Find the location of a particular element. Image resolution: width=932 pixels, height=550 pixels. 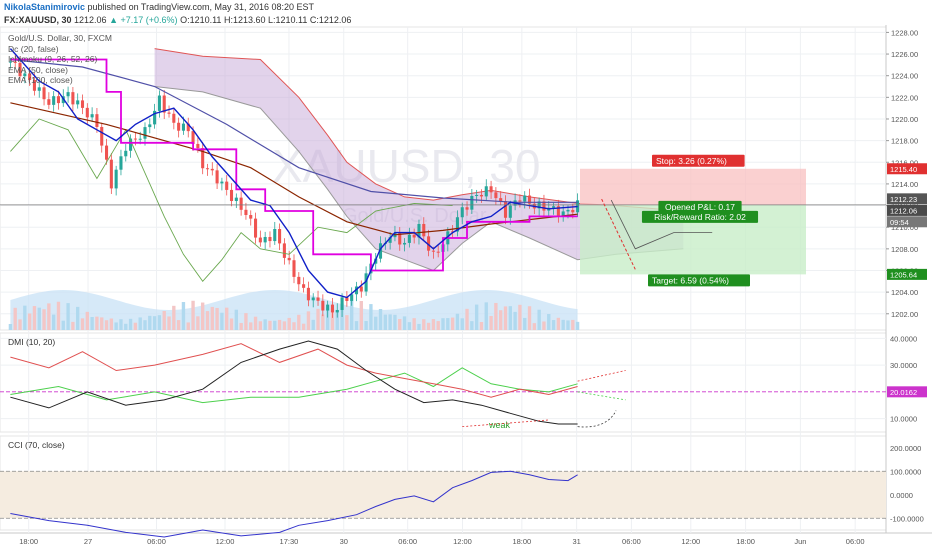

low-value: L:1210.11 is located at coordinates (288, 20).